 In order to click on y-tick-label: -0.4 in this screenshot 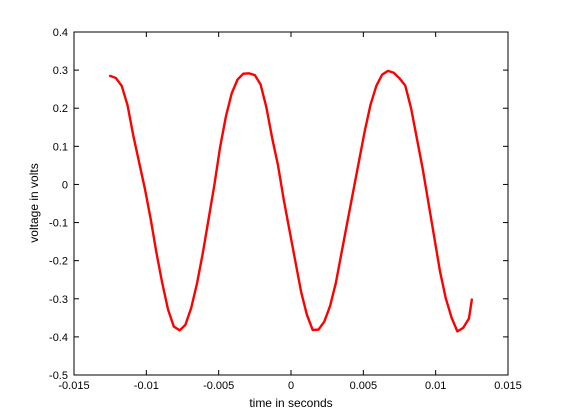, I will do `click(58, 338)`.